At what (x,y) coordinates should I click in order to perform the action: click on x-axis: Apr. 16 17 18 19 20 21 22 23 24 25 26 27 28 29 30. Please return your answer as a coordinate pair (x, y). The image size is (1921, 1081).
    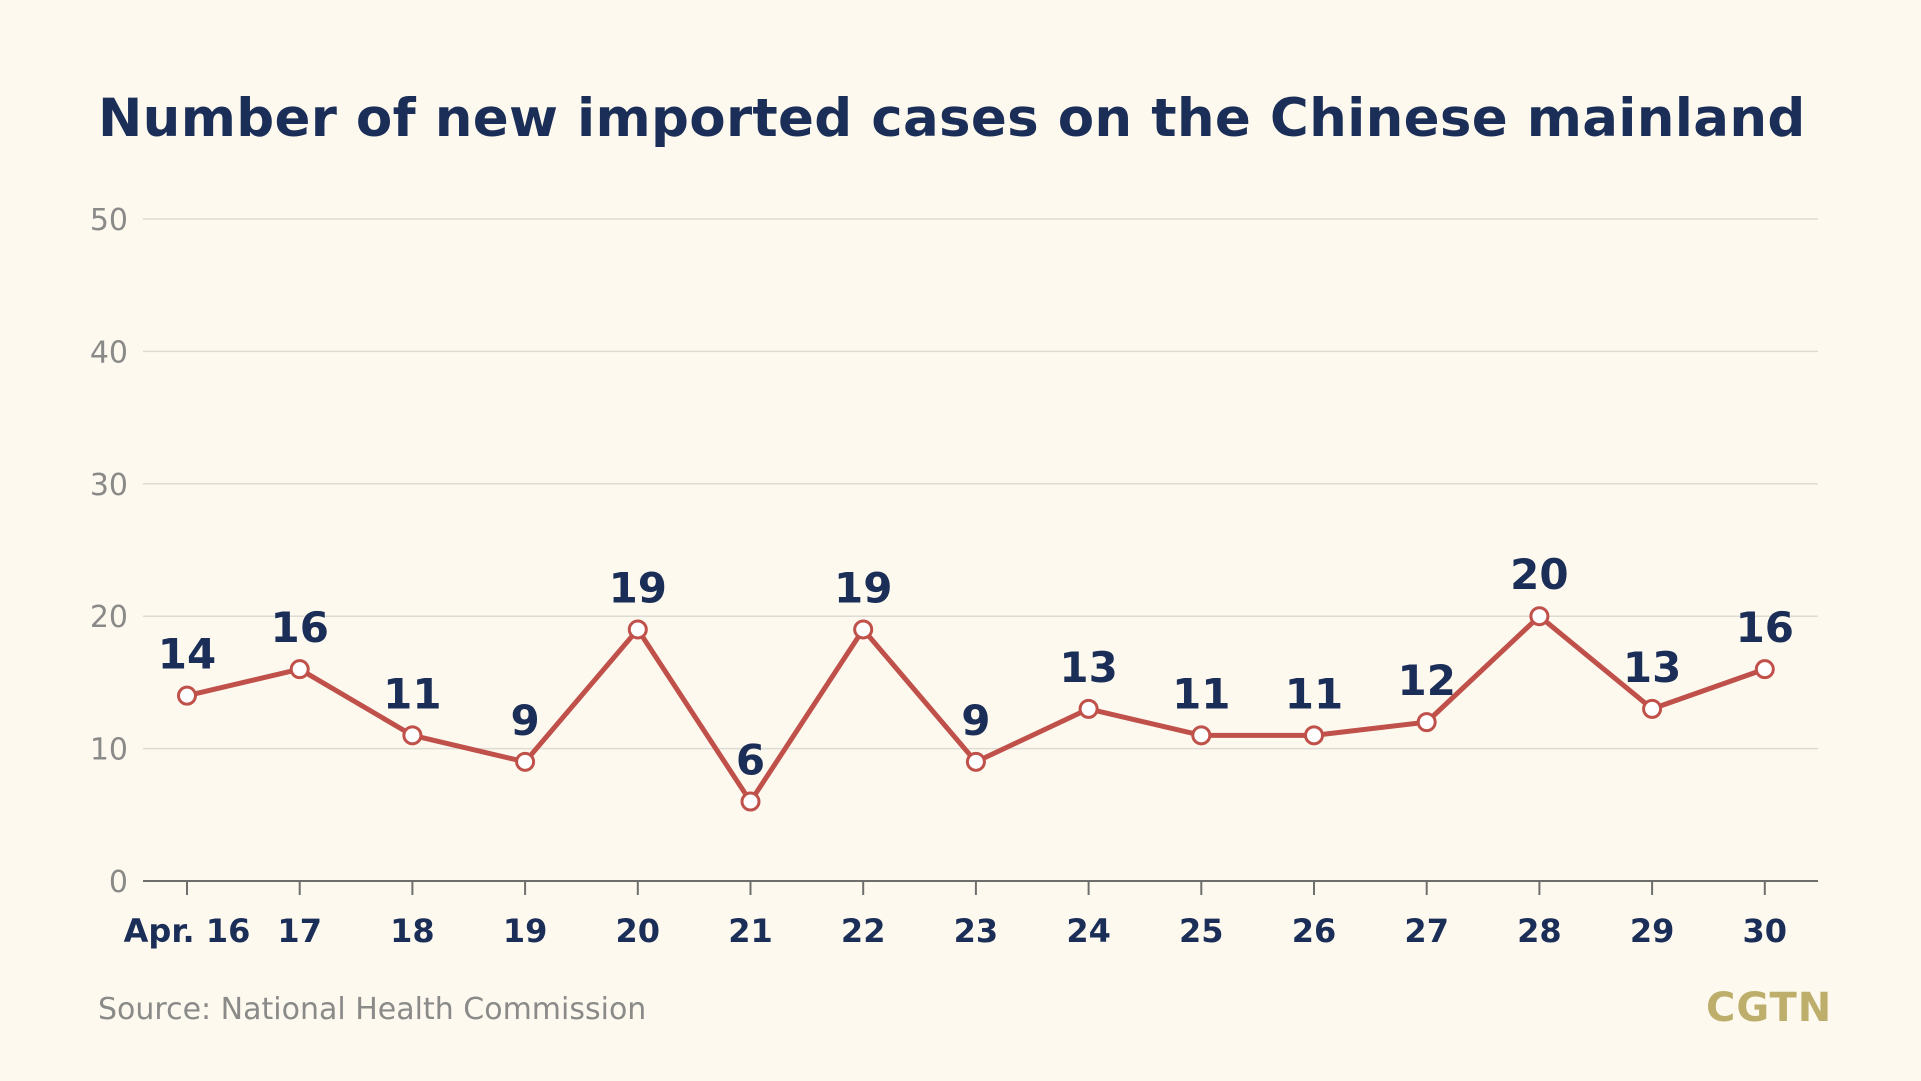
    Looking at the image, I should click on (971, 915).